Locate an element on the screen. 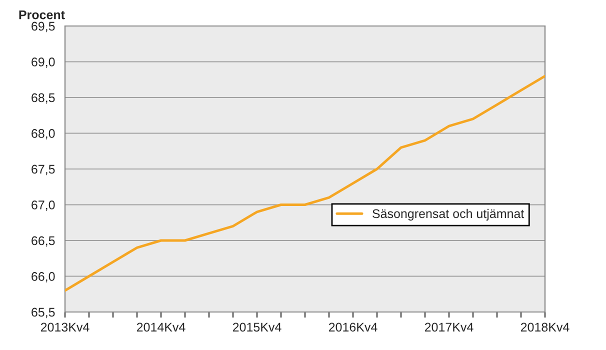 This screenshot has height=350, width=606. x-tick-label: 2017Kv4 is located at coordinates (449, 327).